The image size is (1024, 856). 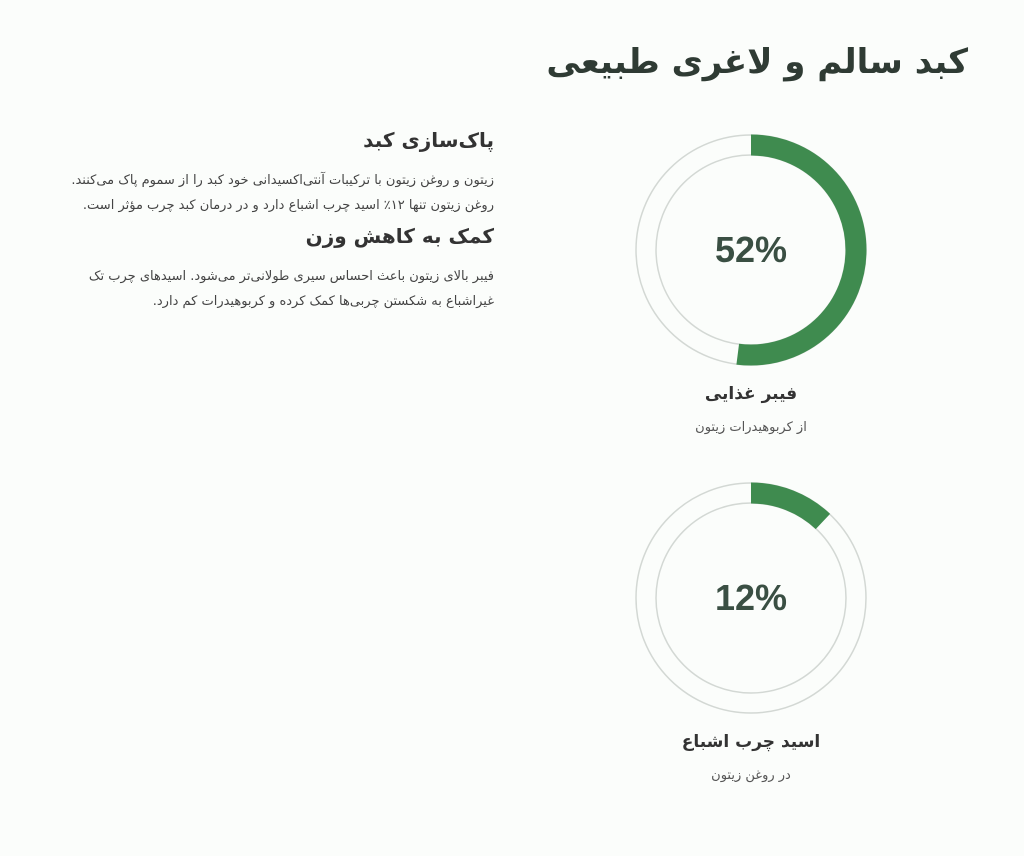 I want to click on ring-inner-track, so click(x=751, y=598).